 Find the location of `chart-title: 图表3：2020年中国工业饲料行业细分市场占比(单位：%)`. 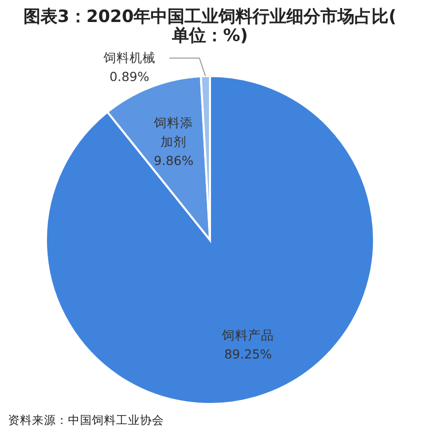

chart-title: 图表3：2020年中国工业饲料行业细分市场占比(单位：%) is located at coordinates (210, 26).